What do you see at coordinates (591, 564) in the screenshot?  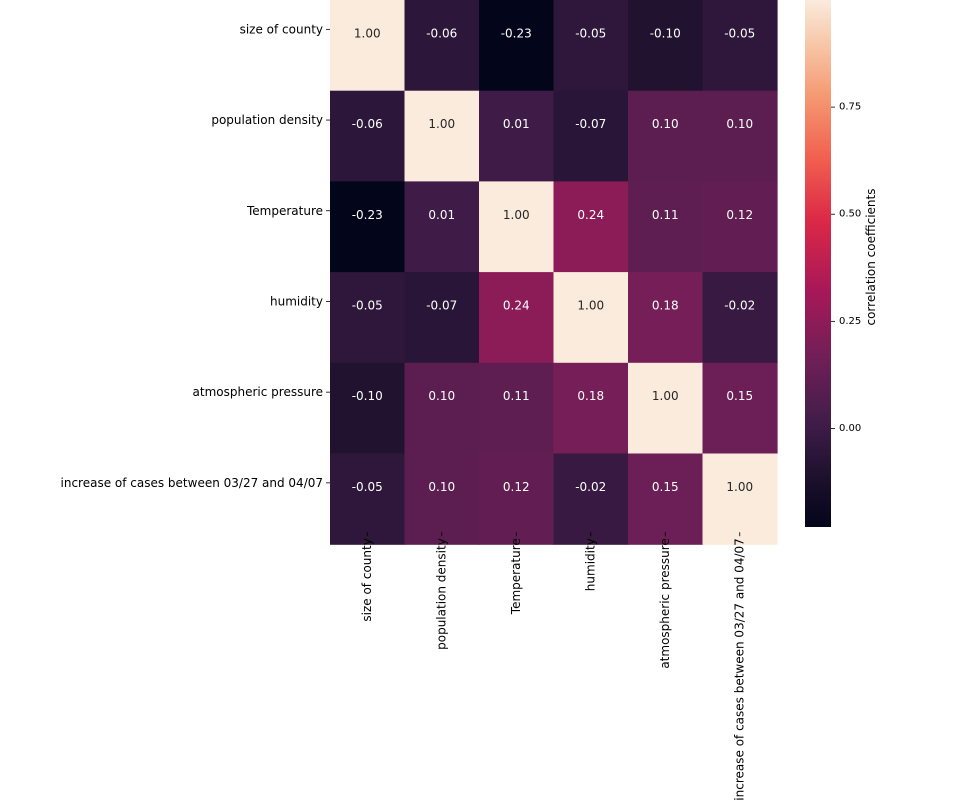 I see `x-axis-label: humidity` at bounding box center [591, 564].